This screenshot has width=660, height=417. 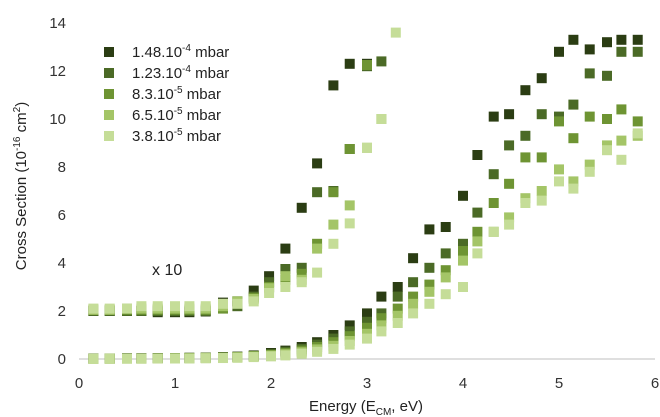 What do you see at coordinates (157, 52) in the screenshot?
I see `legend-label-base: 1.48.10` at bounding box center [157, 52].